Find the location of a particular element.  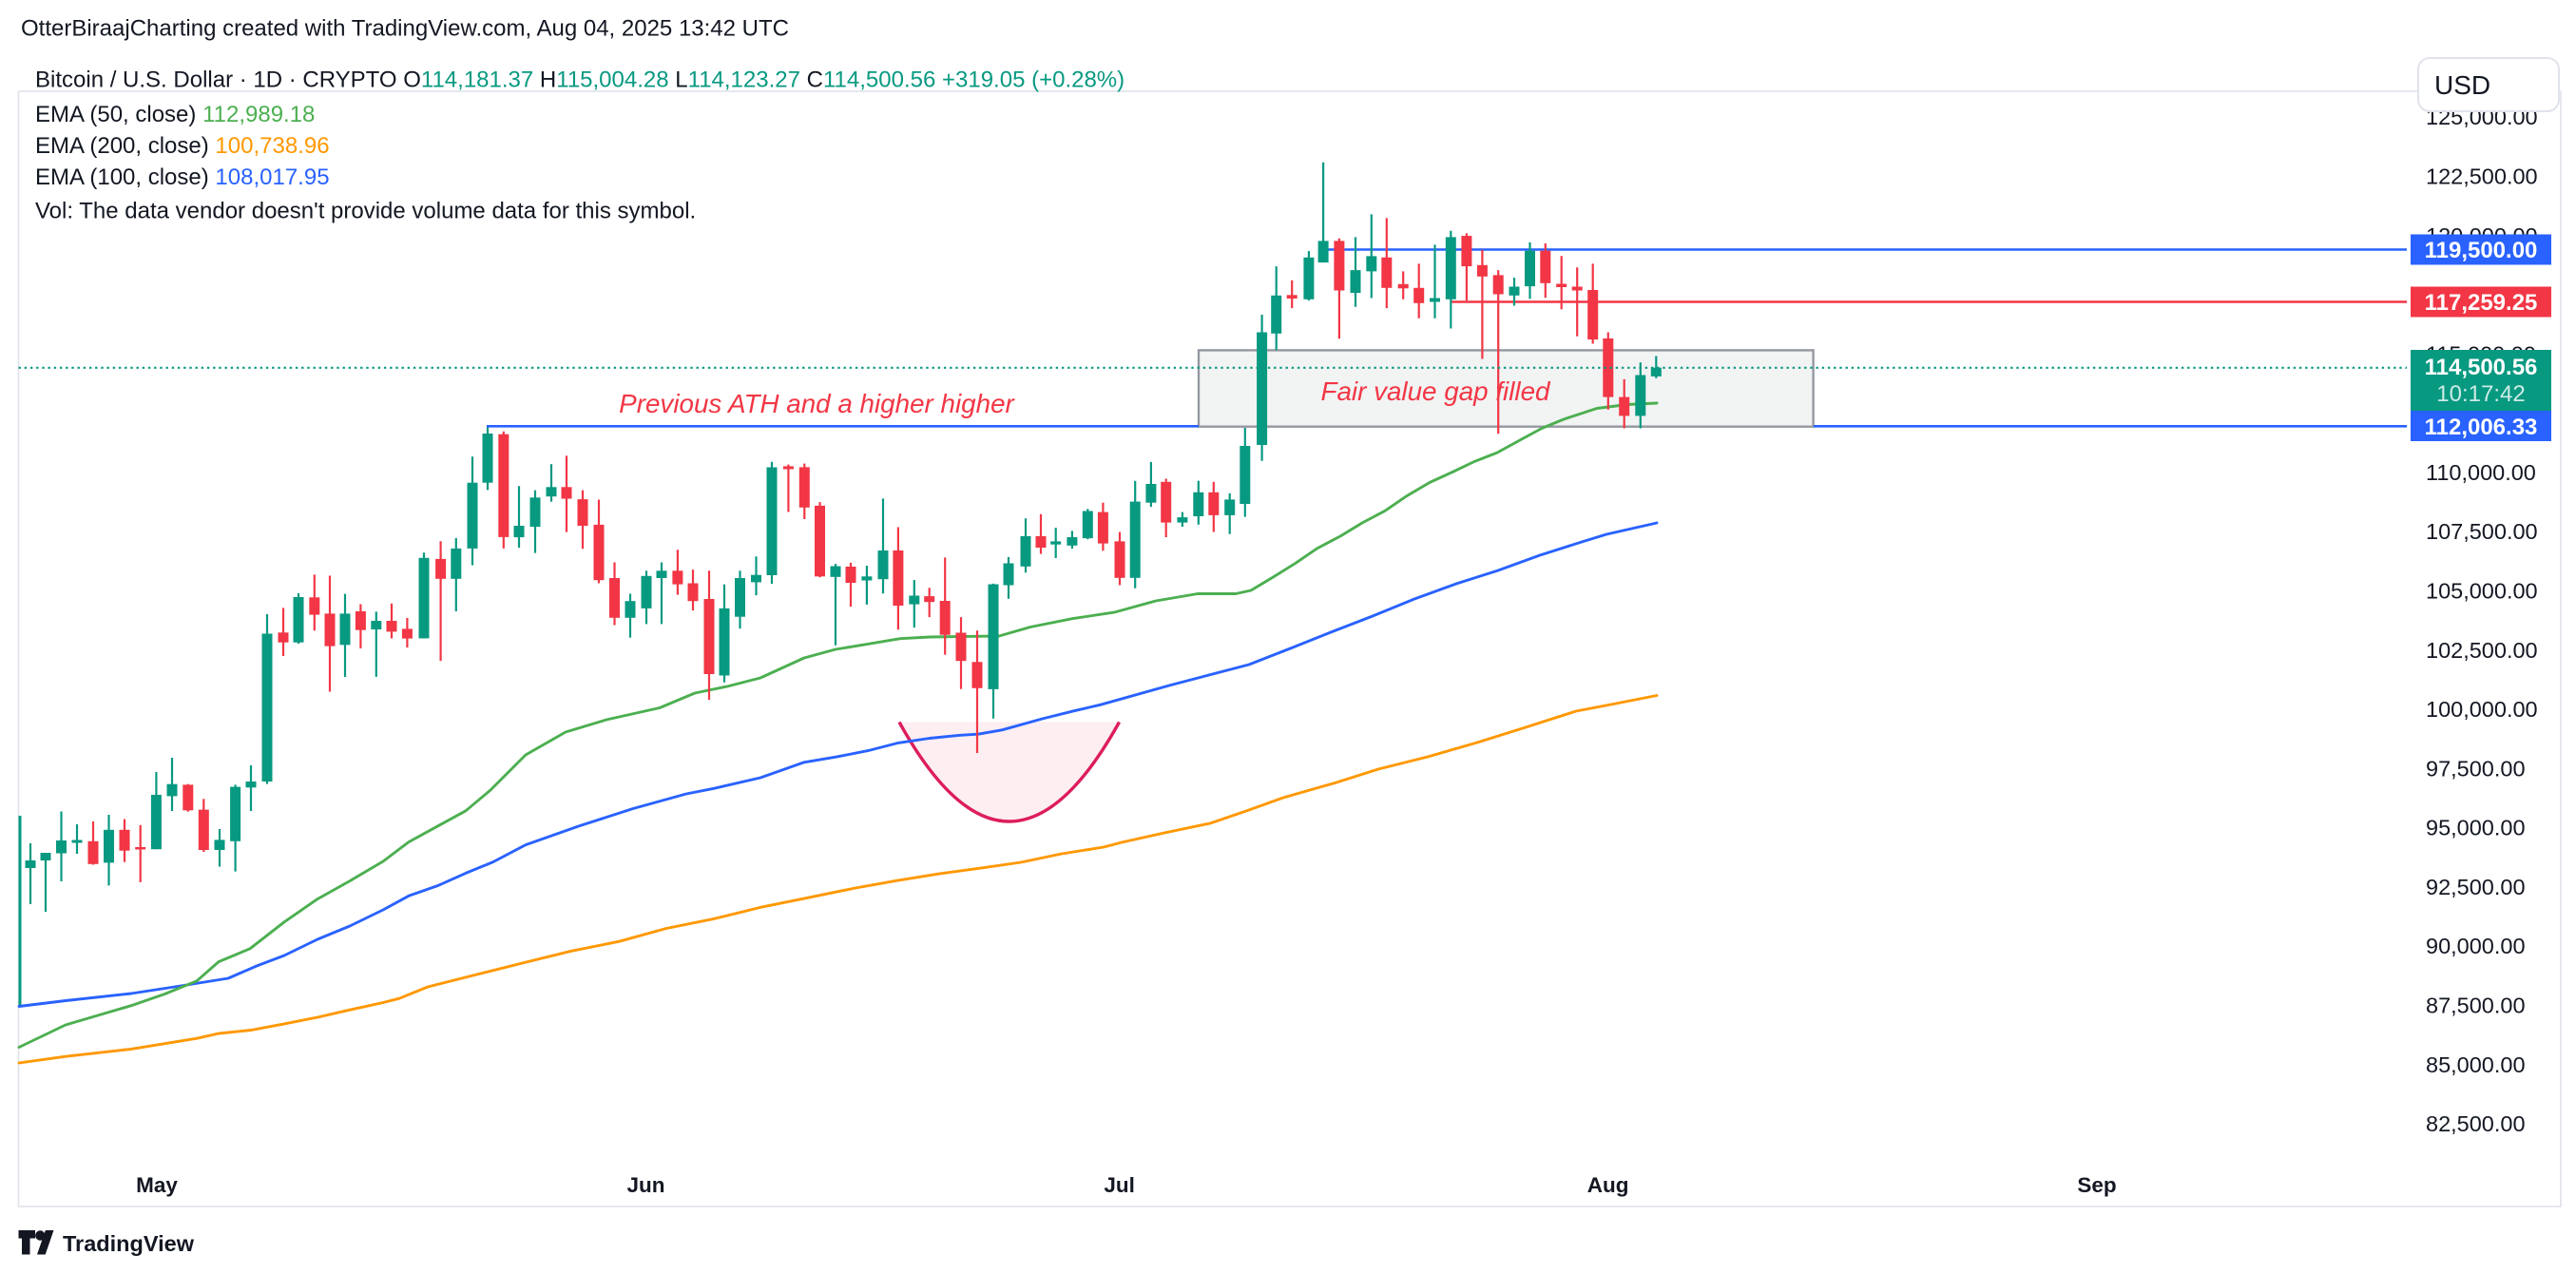

svg-text: 87,500.00 is located at coordinates (2476, 1006).